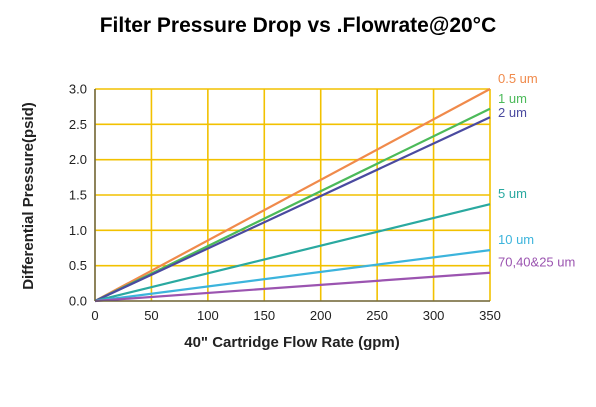 This screenshot has width=596, height=407. Describe the element at coordinates (78, 265) in the screenshot. I see `y-tick-label: 0.5` at that location.